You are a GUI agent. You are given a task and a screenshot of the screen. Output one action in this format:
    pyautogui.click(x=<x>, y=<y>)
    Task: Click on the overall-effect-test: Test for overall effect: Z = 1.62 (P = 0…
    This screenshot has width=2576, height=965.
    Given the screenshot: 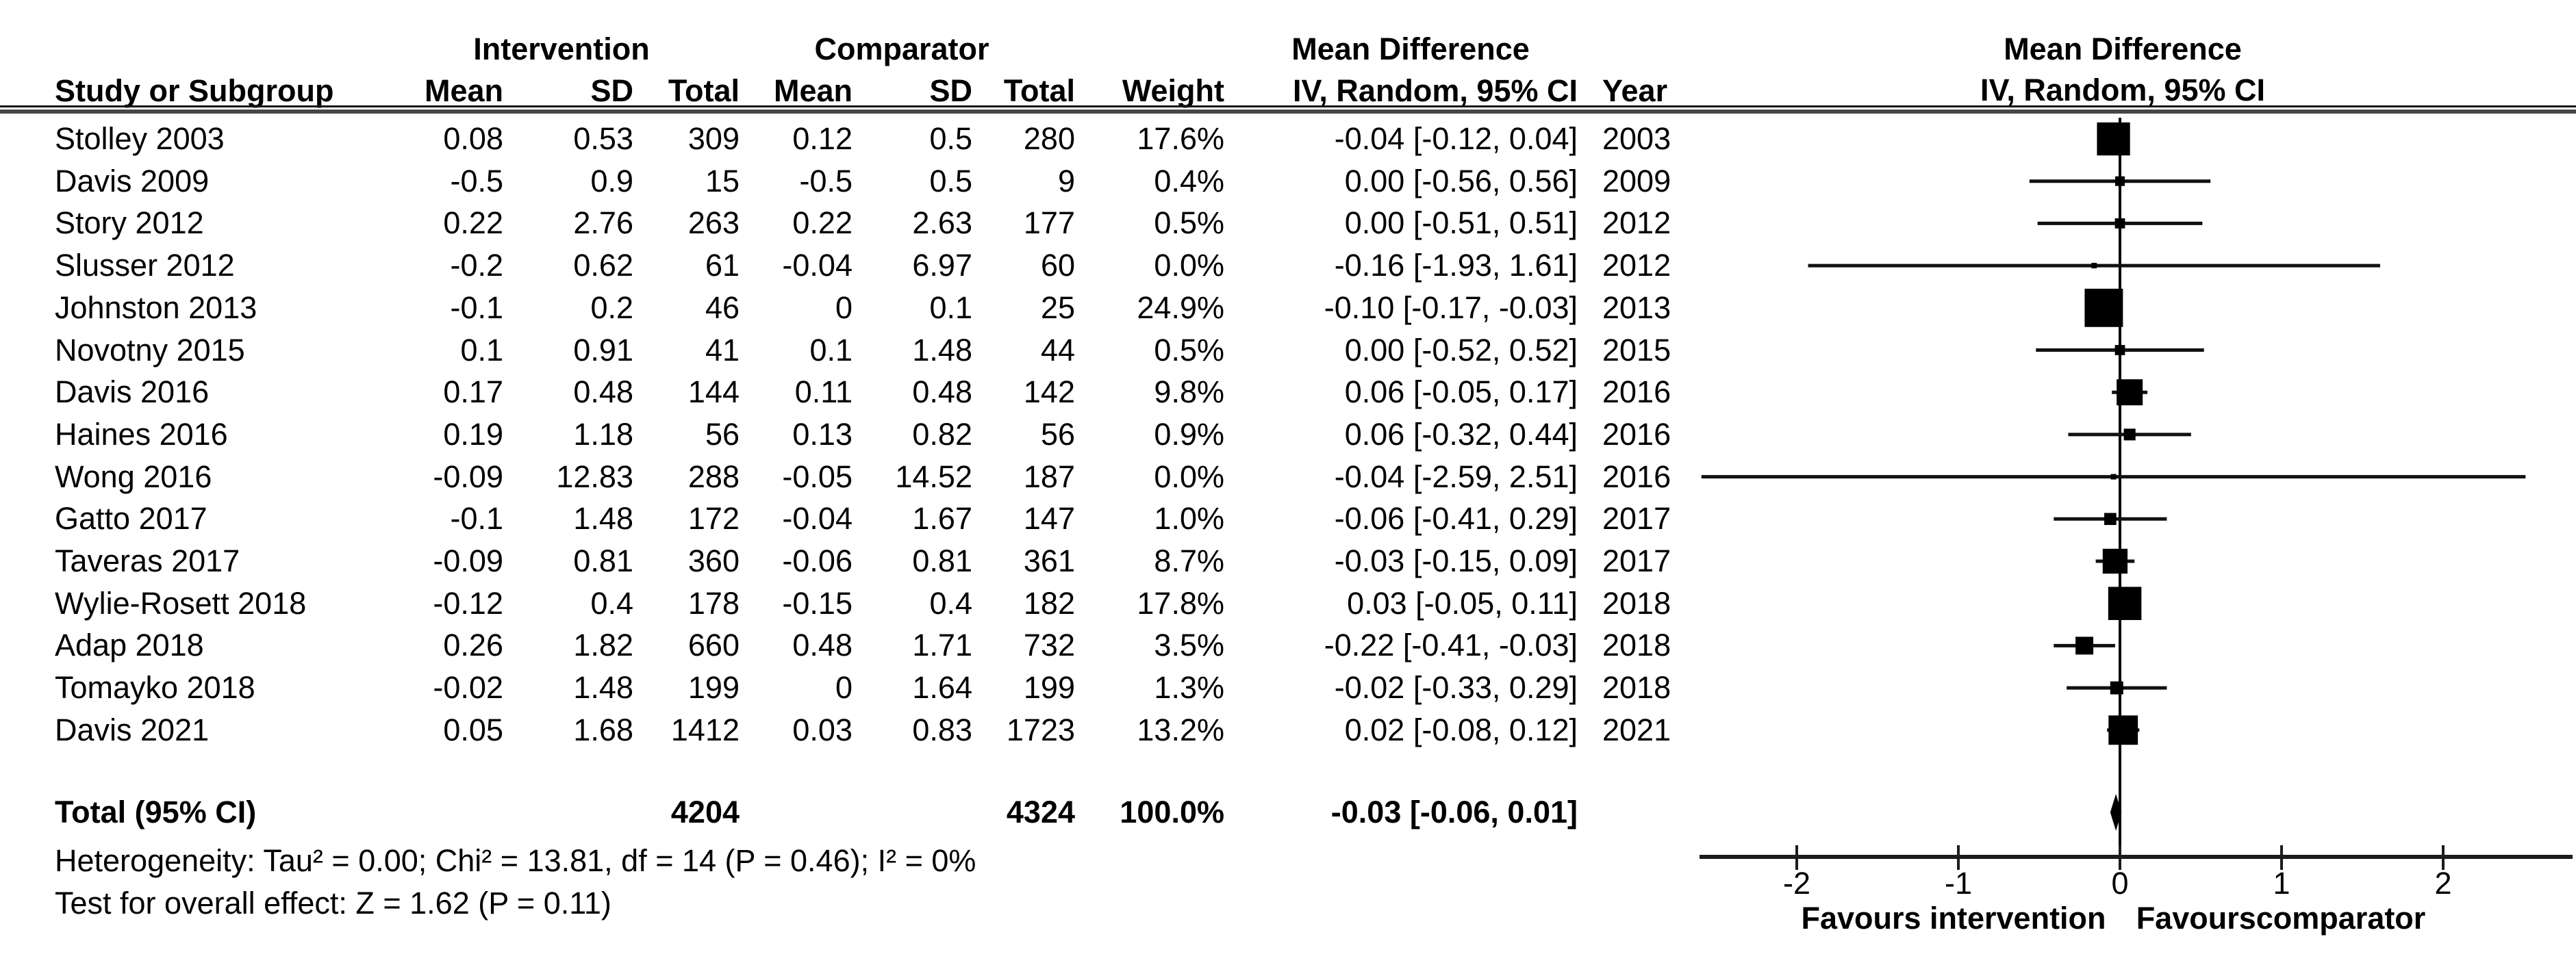 What is the action you would take?
    pyautogui.click(x=333, y=904)
    